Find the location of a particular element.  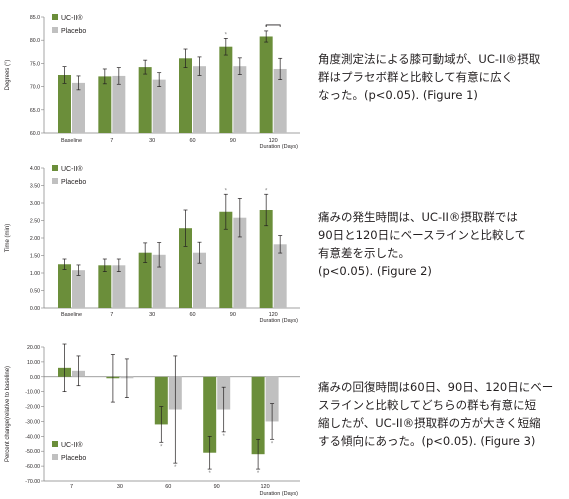

y-tick-label: 2.00 is located at coordinates (35, 239).